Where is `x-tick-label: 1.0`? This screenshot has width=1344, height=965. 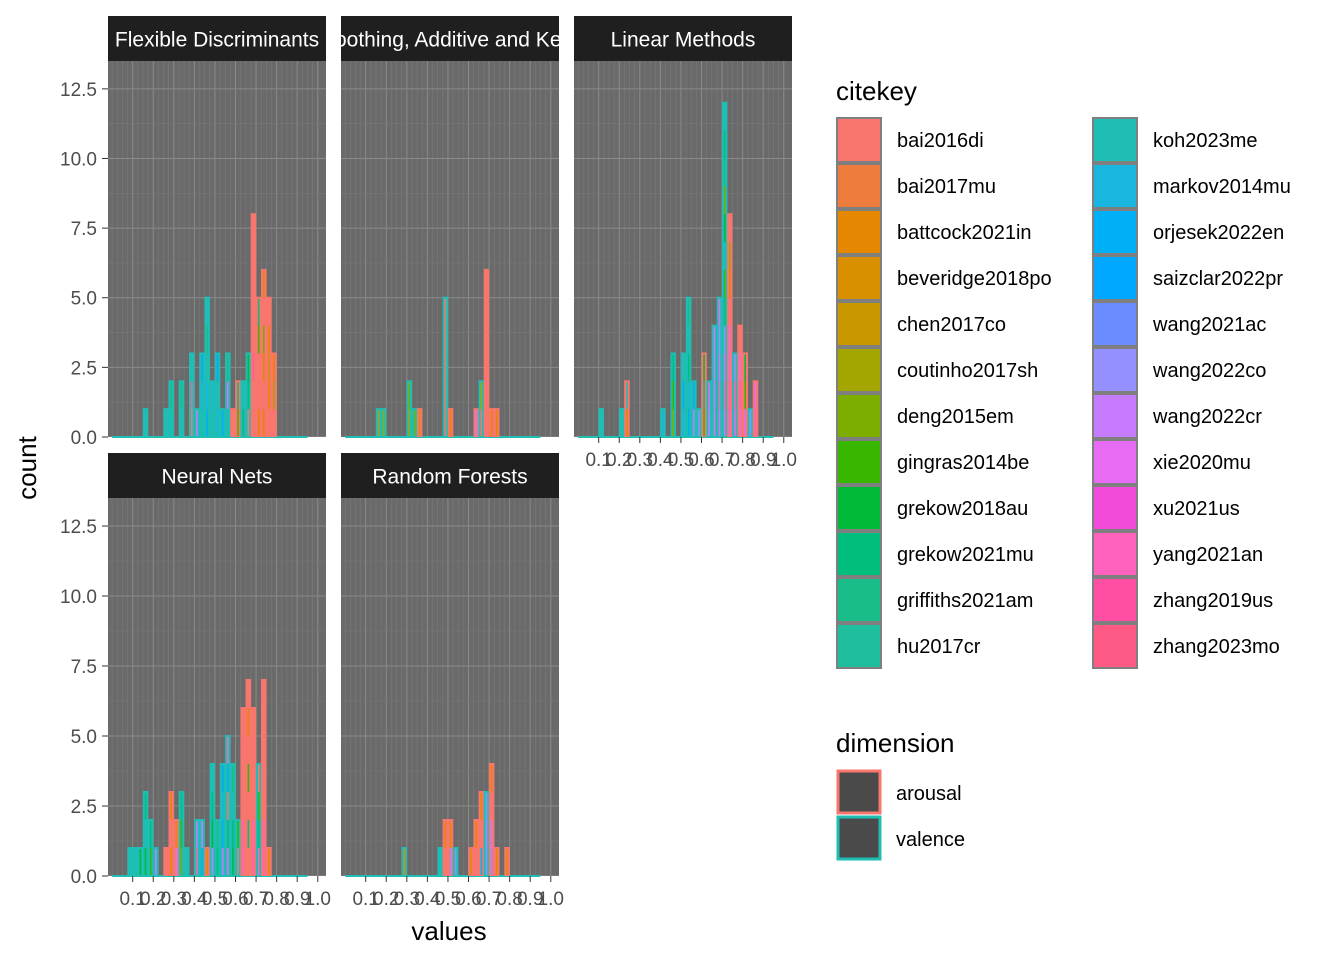 x-tick-label: 1.0 is located at coordinates (551, 899).